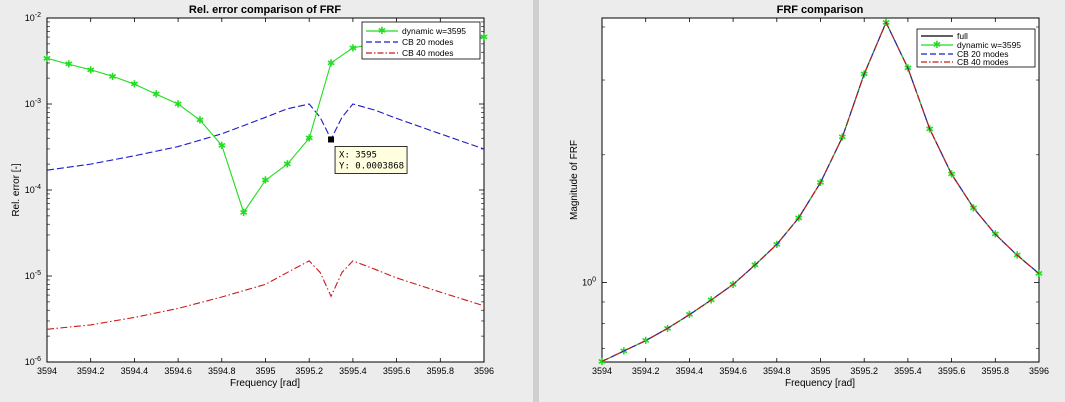 This screenshot has height=402, width=1065. What do you see at coordinates (33, 275) in the screenshot?
I see `y-tick-label: 10⁻⁵` at bounding box center [33, 275].